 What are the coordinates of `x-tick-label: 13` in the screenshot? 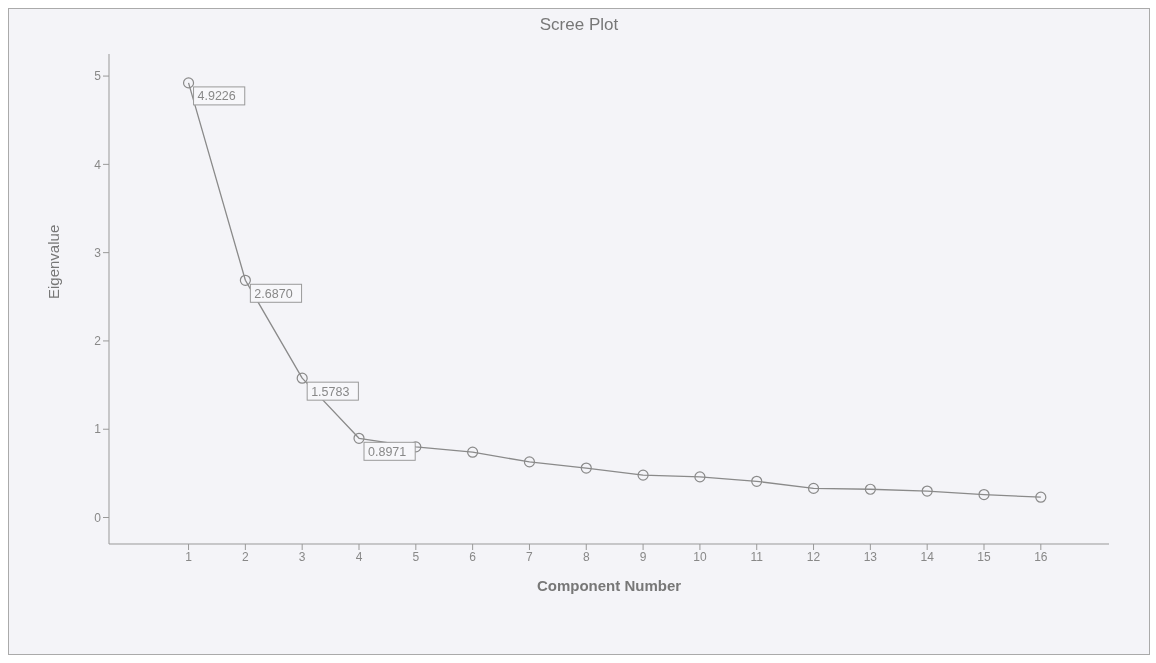 It's located at (870, 556).